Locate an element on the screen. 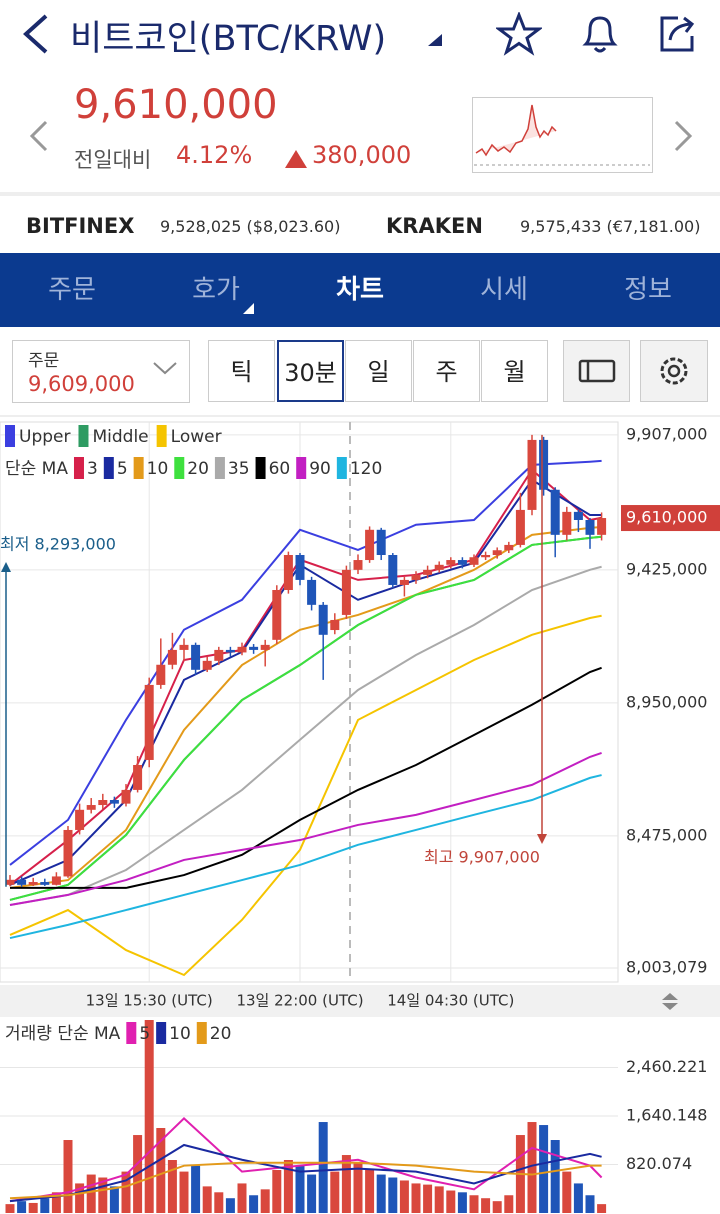 Image resolution: width=720 pixels, height=1214 pixels. prev-button is located at coordinates (38, 136).